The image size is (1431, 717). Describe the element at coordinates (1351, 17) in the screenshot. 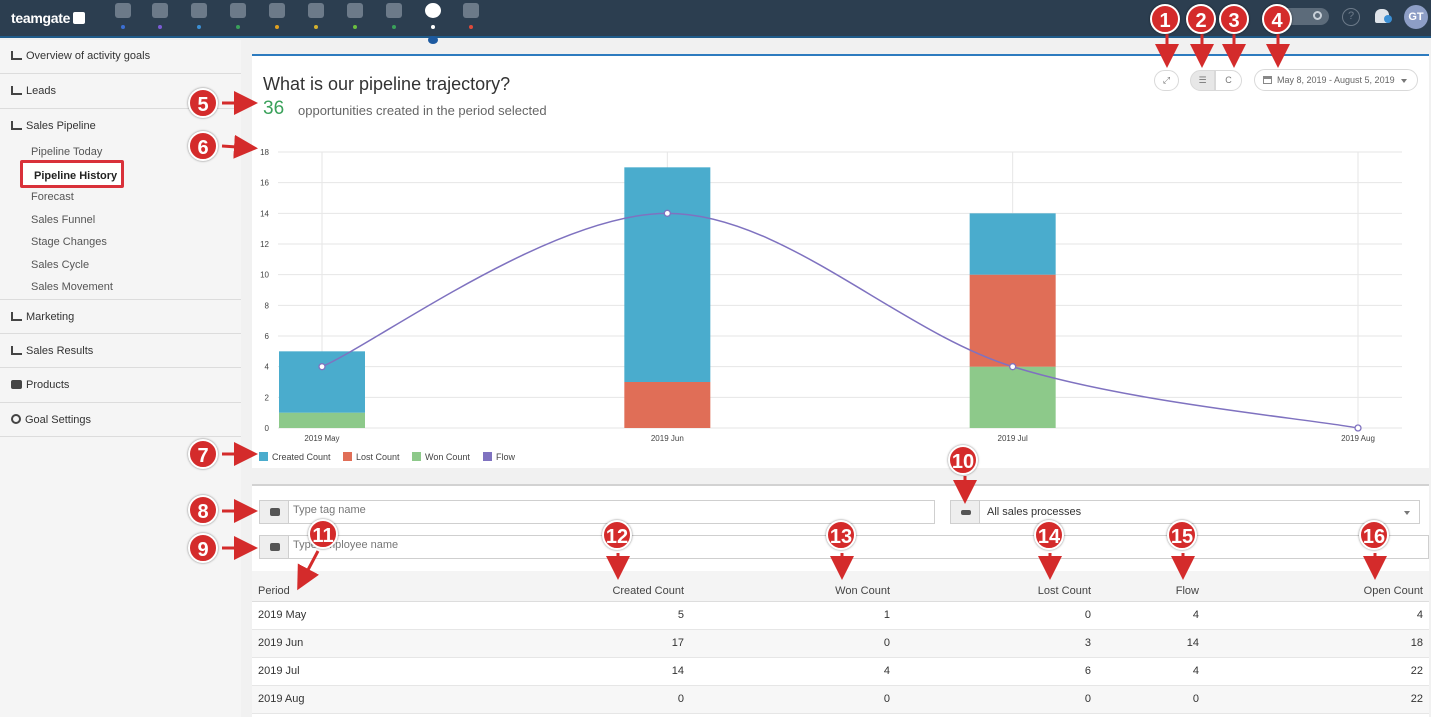

I see `help-icon: ?` at that location.